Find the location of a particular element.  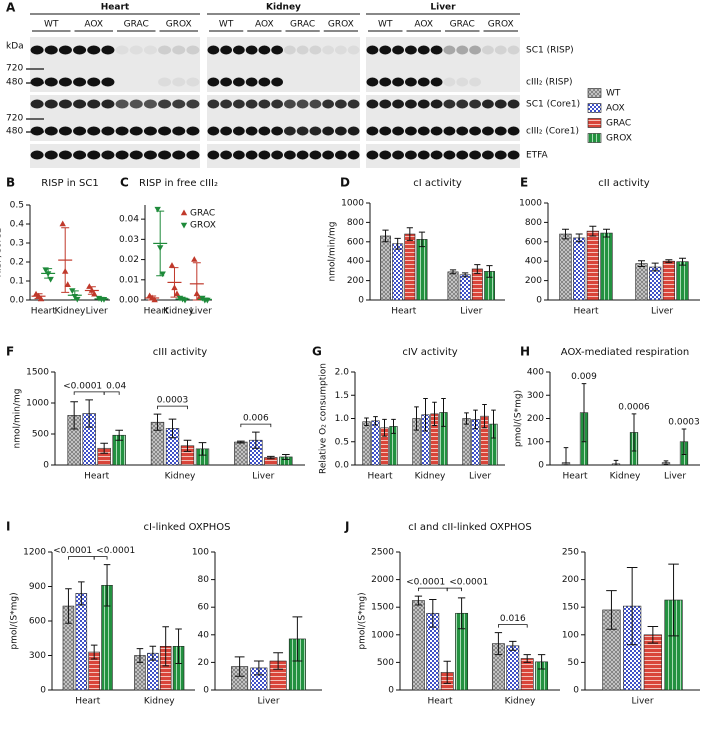

p-value: 0.0006 is located at coordinates (634, 407).